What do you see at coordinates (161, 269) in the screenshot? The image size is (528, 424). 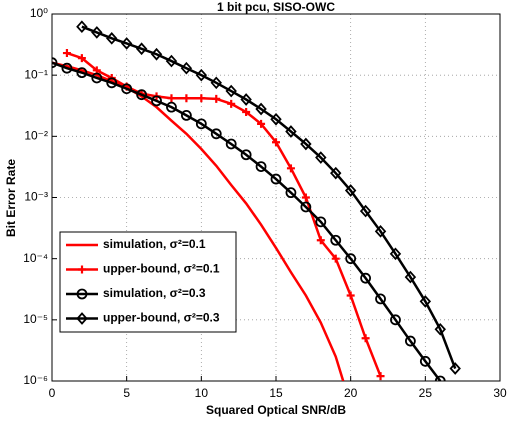 I see `legend-label: upper-bound, σ²=0.1` at bounding box center [161, 269].